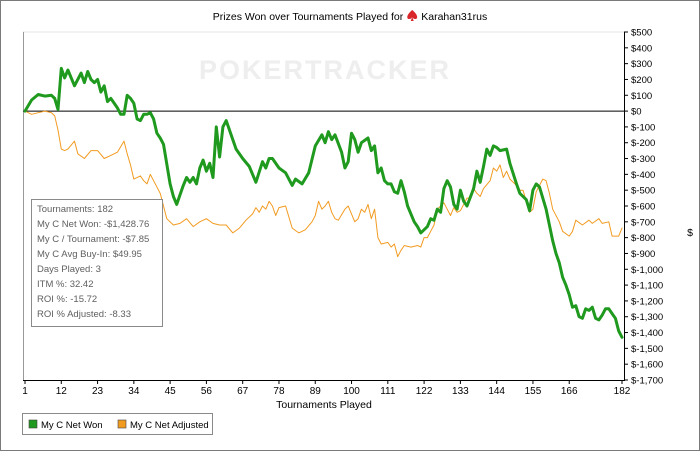 The image size is (700, 456). I want to click on watermark: POKERTRACKER, so click(325, 70).